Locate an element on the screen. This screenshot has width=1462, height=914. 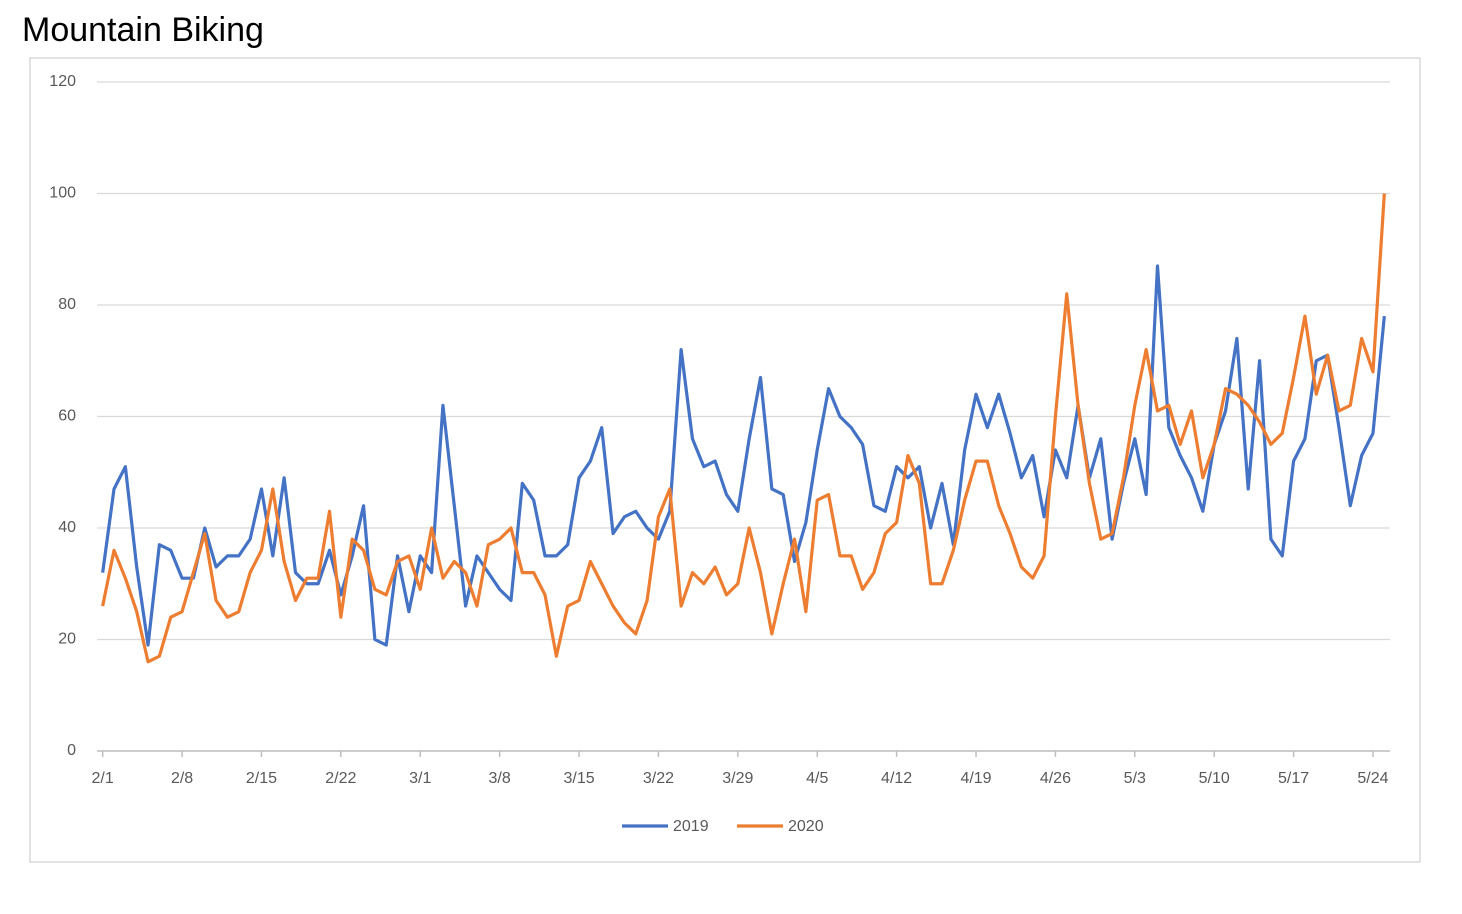
legend-label: 2020 is located at coordinates (806, 826).